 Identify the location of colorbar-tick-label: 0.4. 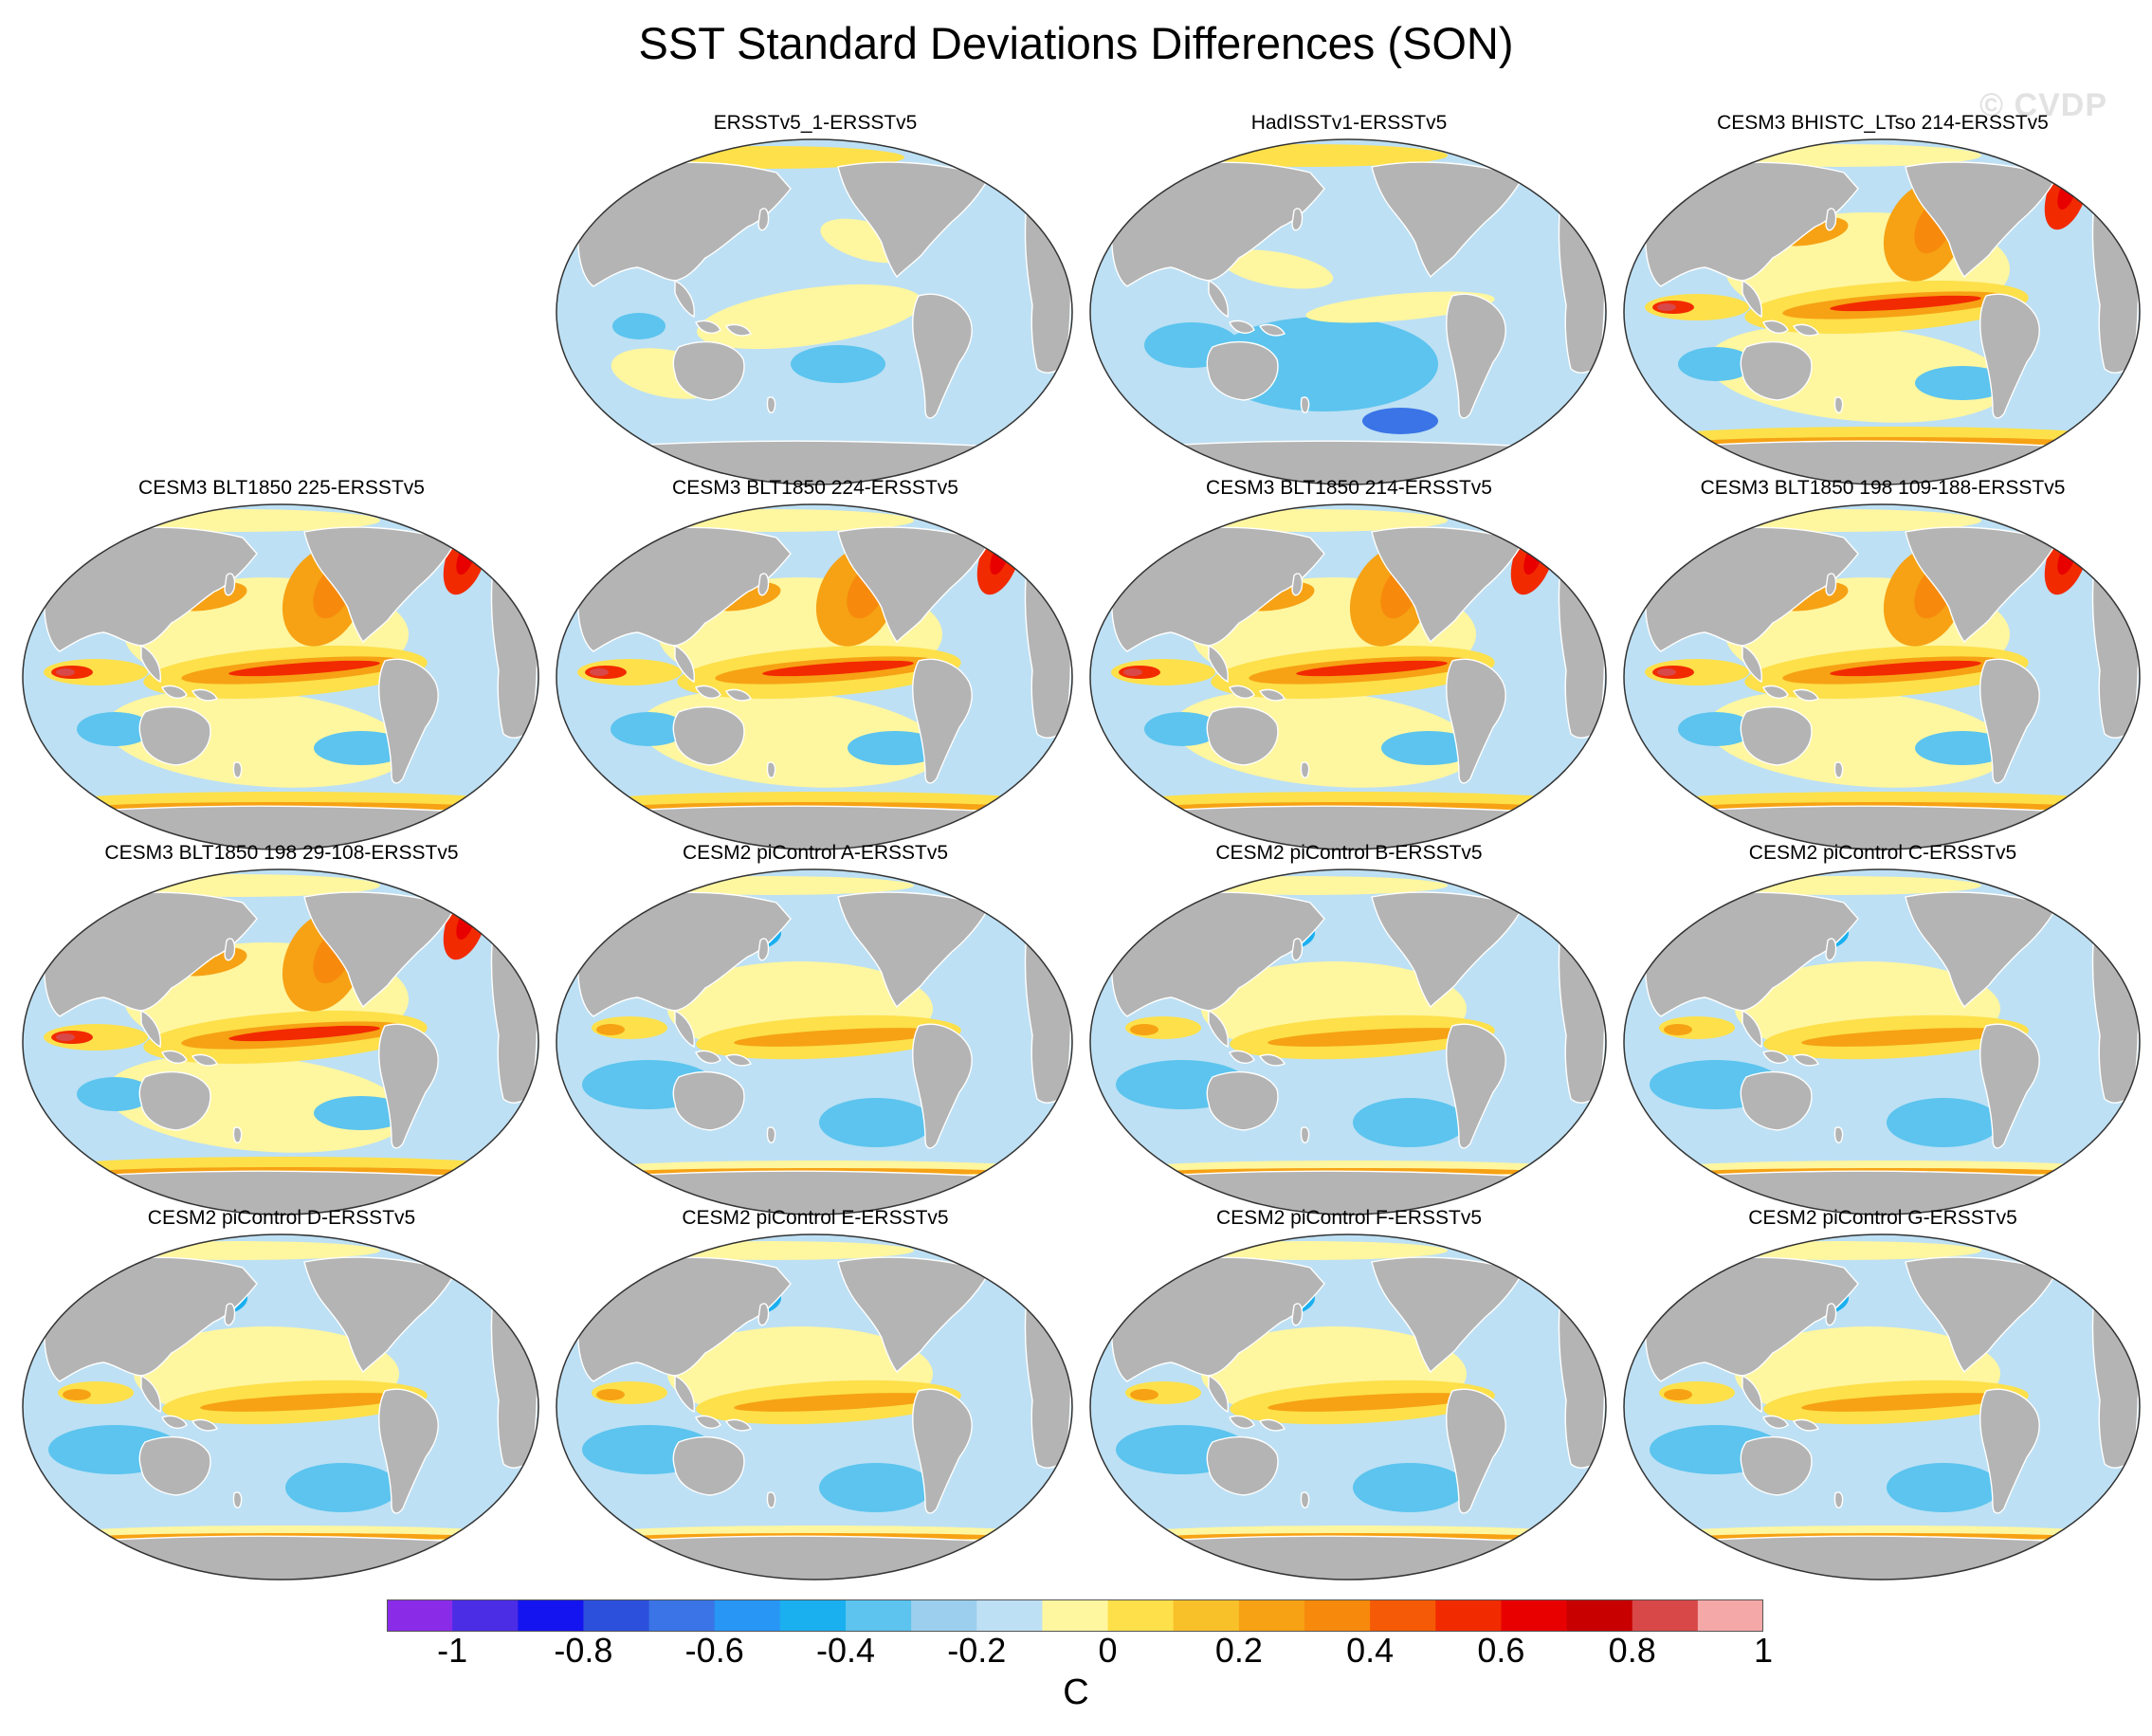
(1371, 1650).